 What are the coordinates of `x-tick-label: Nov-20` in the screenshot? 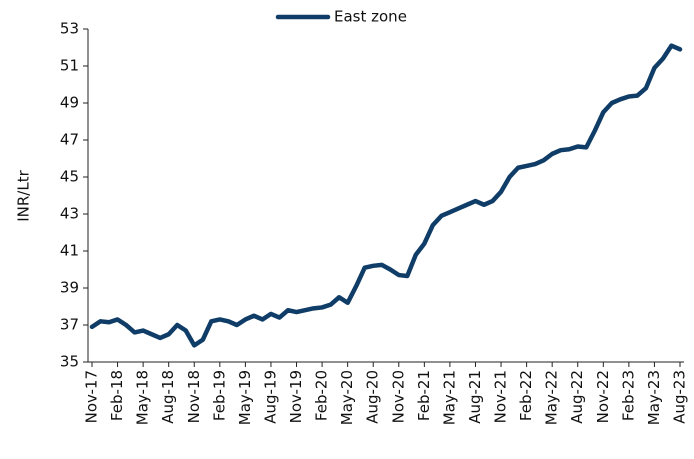 It's located at (398, 396).